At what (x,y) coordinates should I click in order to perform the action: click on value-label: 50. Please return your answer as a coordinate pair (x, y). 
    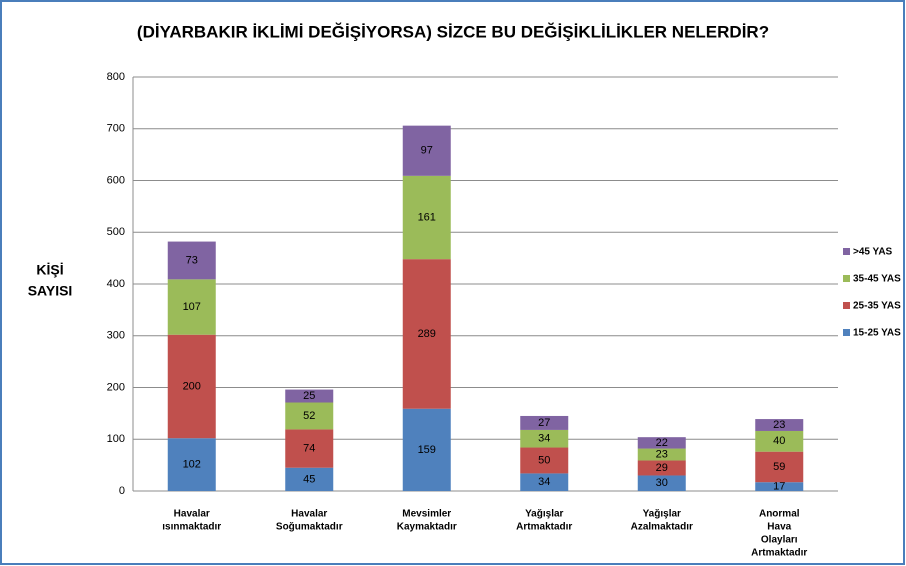
    Looking at the image, I should click on (544, 460).